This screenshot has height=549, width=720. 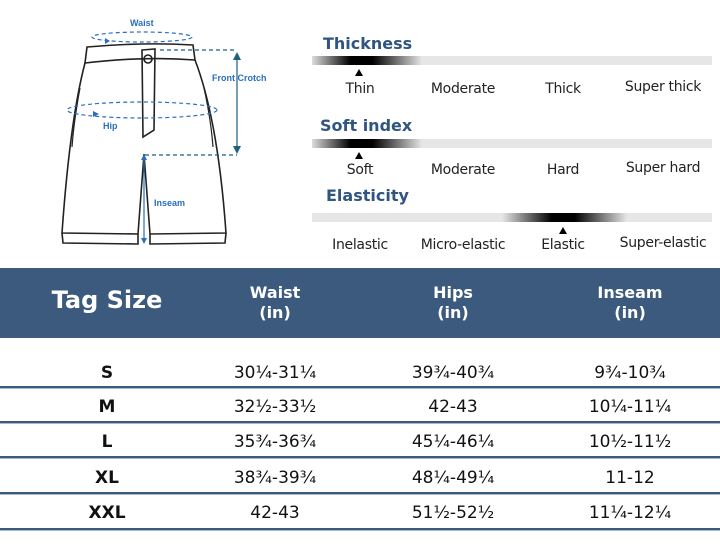 I want to click on cell-size: M, so click(x=107, y=407).